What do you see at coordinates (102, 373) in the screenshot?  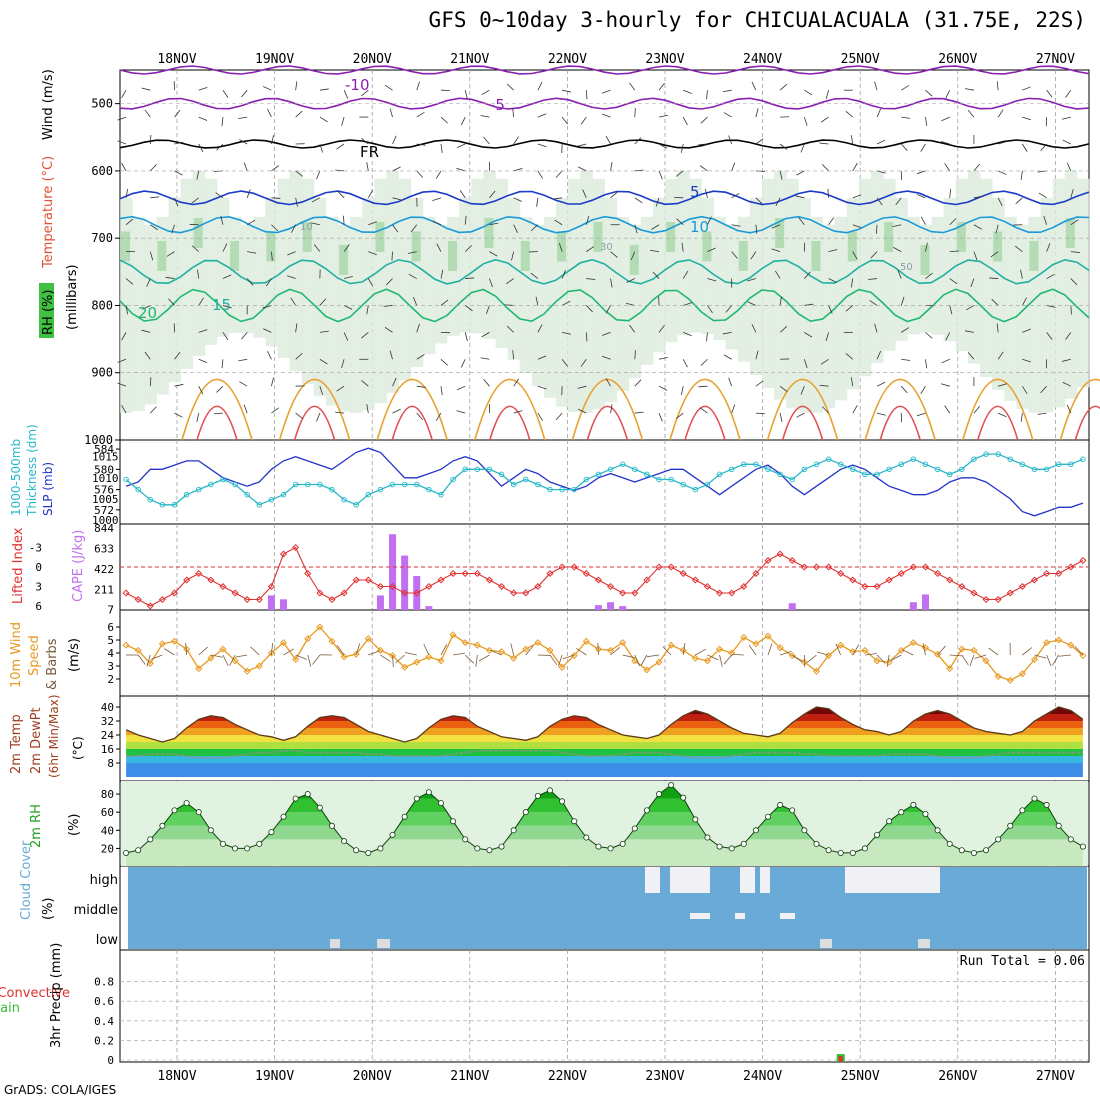 I see `y-tick-label: 900` at bounding box center [102, 373].